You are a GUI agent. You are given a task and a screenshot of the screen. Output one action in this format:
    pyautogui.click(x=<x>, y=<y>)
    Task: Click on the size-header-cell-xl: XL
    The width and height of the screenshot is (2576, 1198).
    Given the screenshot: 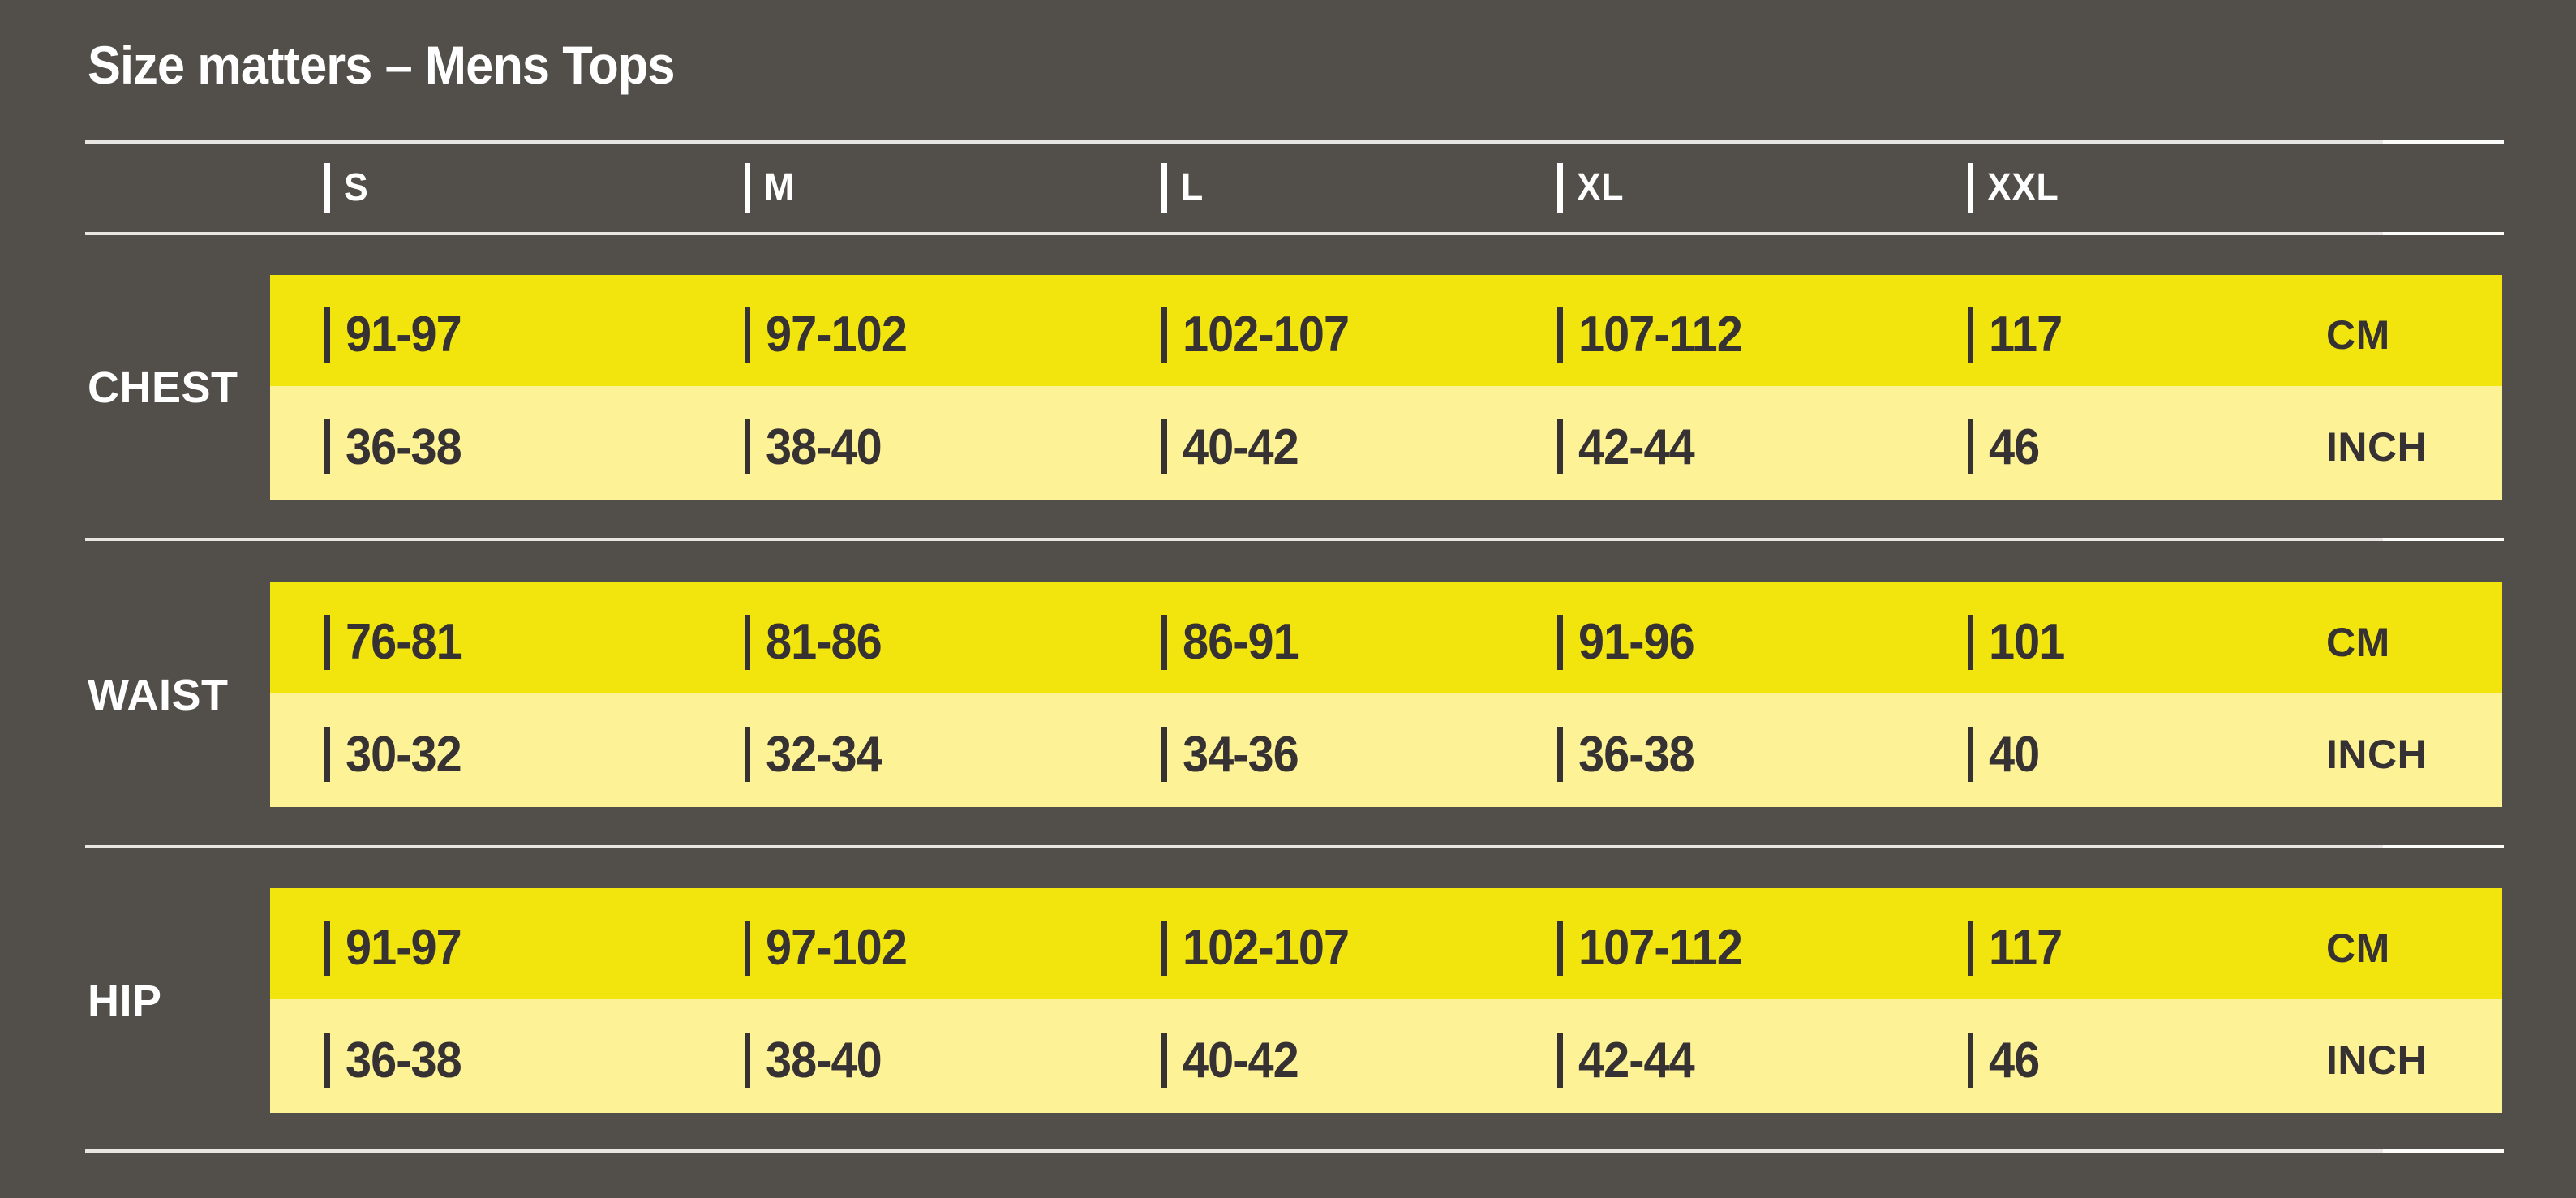 What is the action you would take?
    pyautogui.click(x=1592, y=188)
    